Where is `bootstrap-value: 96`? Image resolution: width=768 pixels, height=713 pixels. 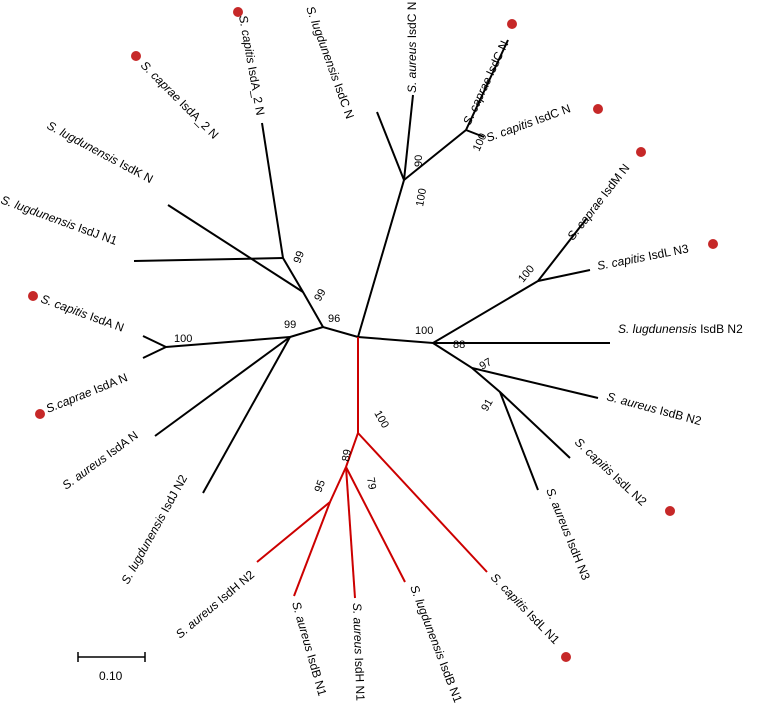 bootstrap-value: 96 is located at coordinates (334, 319).